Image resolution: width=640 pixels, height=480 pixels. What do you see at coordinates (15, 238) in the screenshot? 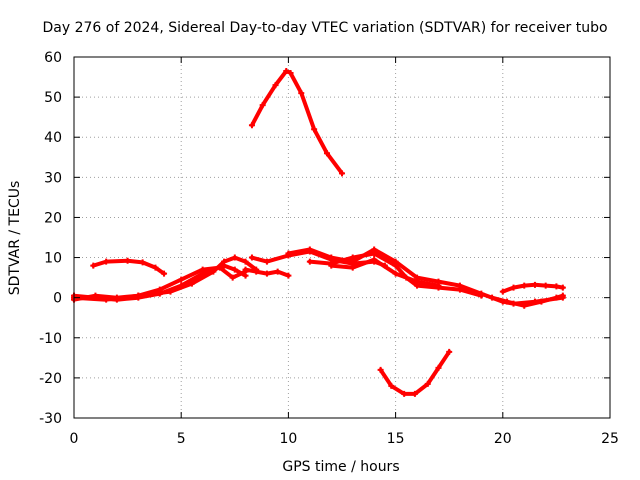
I see `y-axis-label: SDTVAR / TECUs` at bounding box center [15, 238].